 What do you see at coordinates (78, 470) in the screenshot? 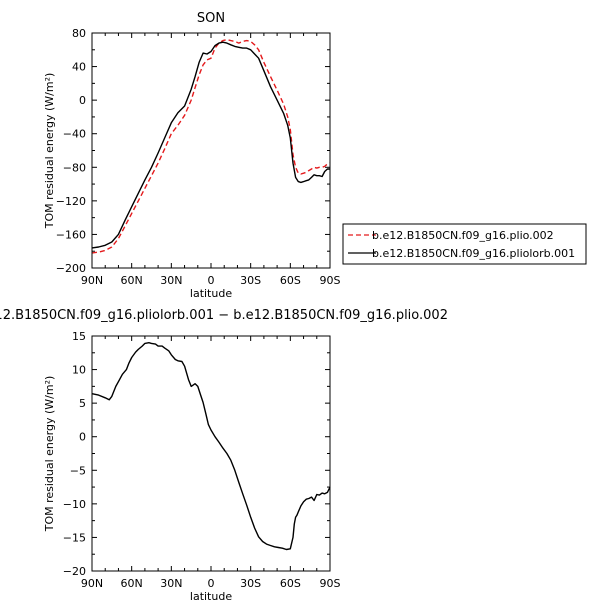
I see `y-tick-label: −5` at bounding box center [78, 470].